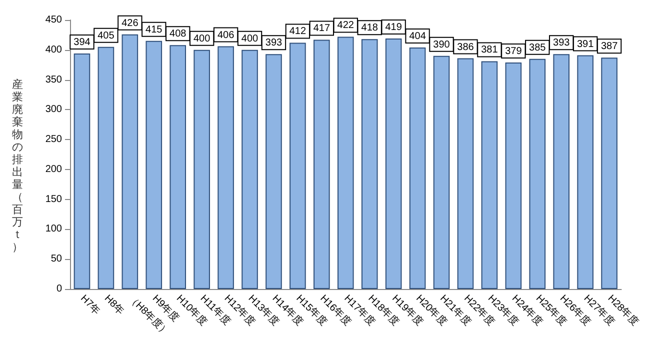  Describe the element at coordinates (513, 51) in the screenshot. I see `data-label: 379` at that location.